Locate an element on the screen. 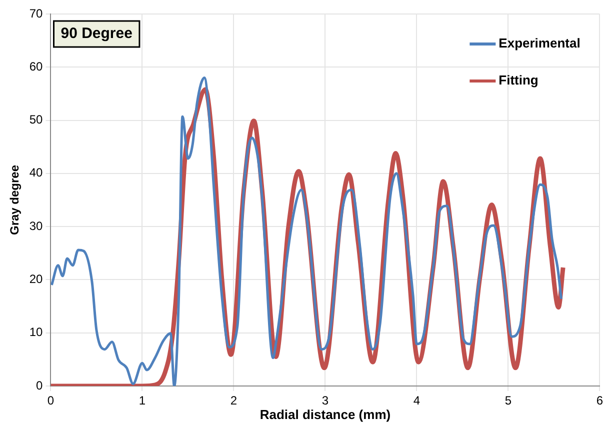 The image size is (606, 427). y-tick-label: 20 is located at coordinates (36, 279).